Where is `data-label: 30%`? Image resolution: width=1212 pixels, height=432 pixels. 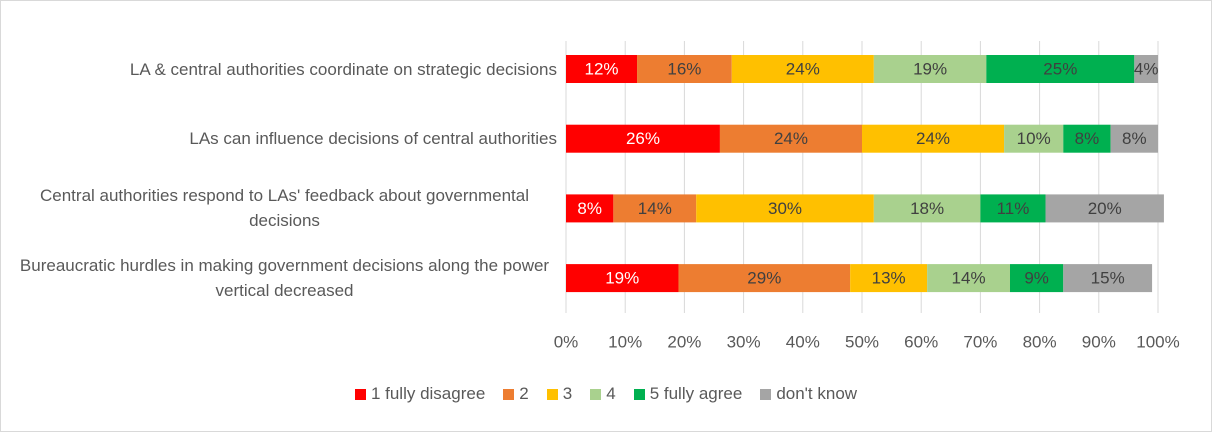
data-label: 30% is located at coordinates (785, 208).